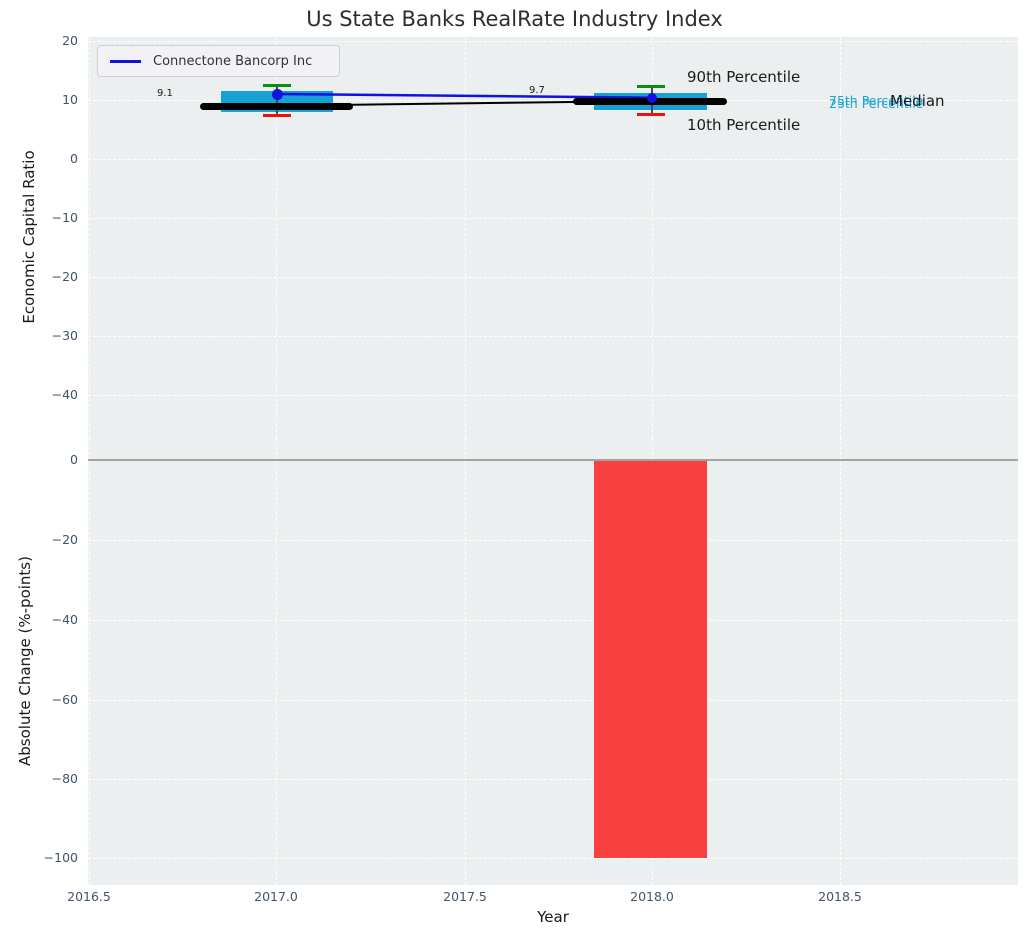 This screenshot has height=942, width=1029. Describe the element at coordinates (652, 896) in the screenshot. I see `x-tick-label: 2018.0` at that location.